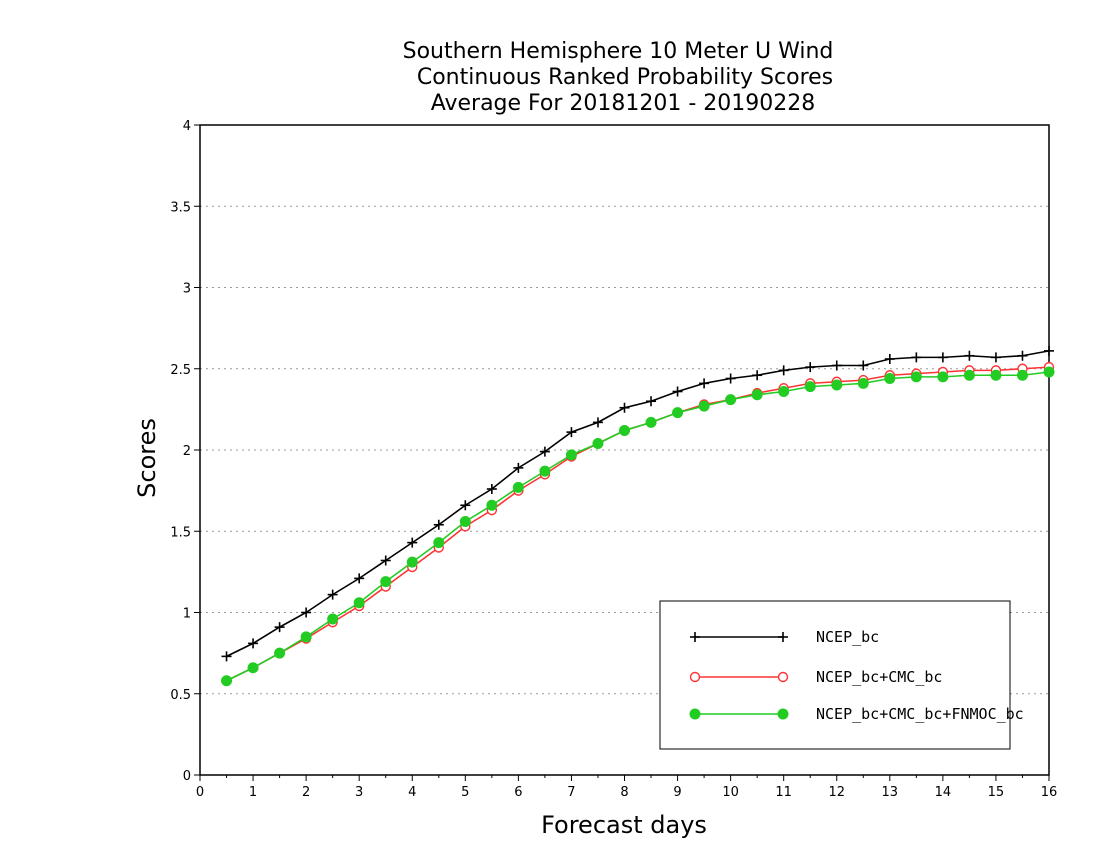  I want to click on x-tick-label: 5, so click(465, 792).